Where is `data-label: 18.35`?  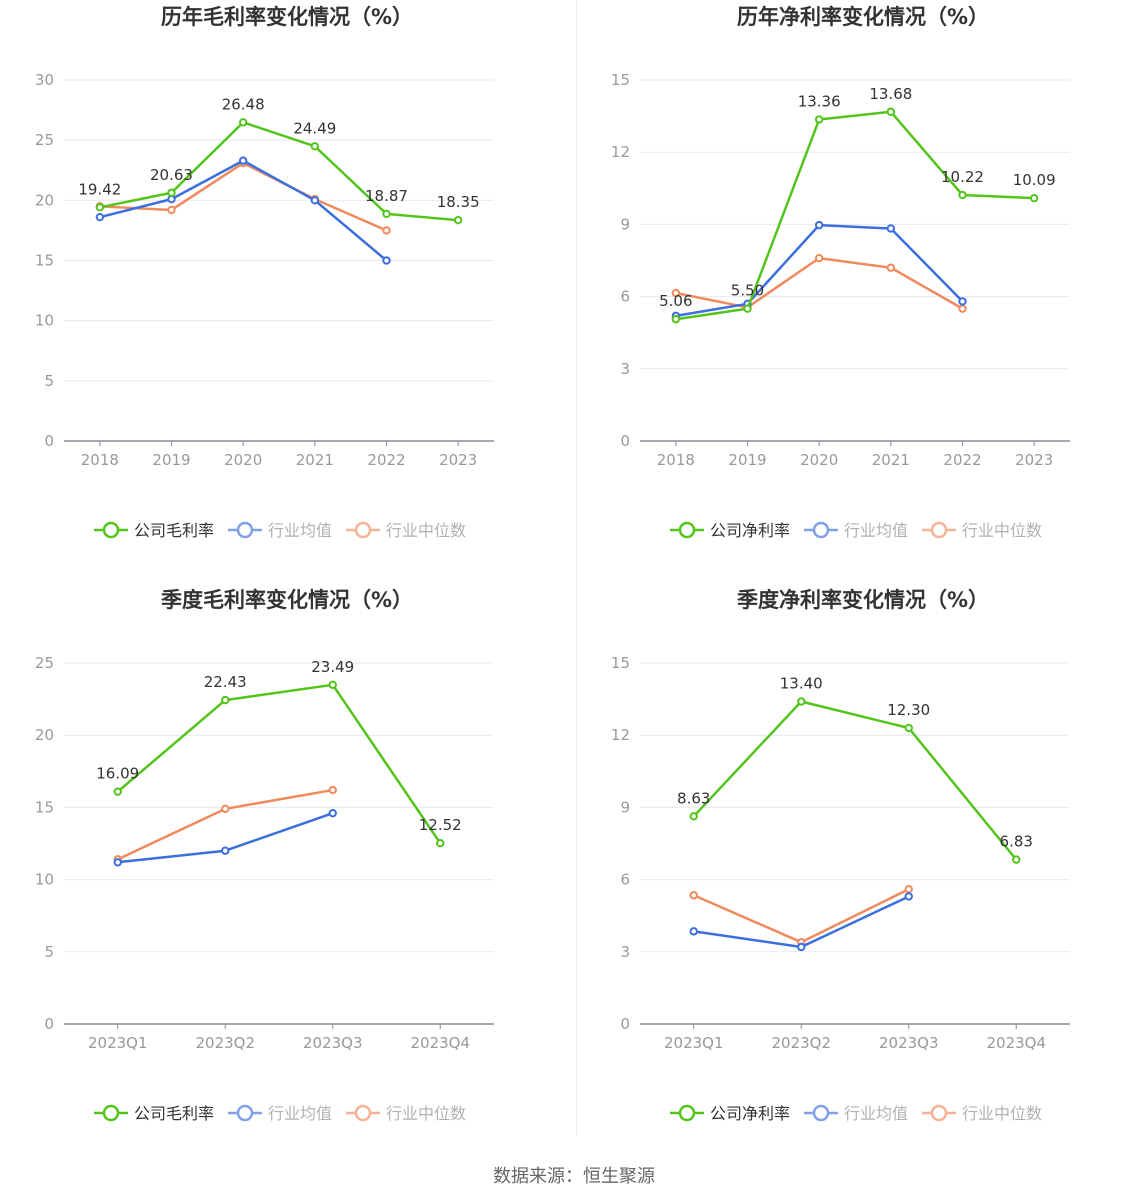 data-label: 18.35 is located at coordinates (458, 202).